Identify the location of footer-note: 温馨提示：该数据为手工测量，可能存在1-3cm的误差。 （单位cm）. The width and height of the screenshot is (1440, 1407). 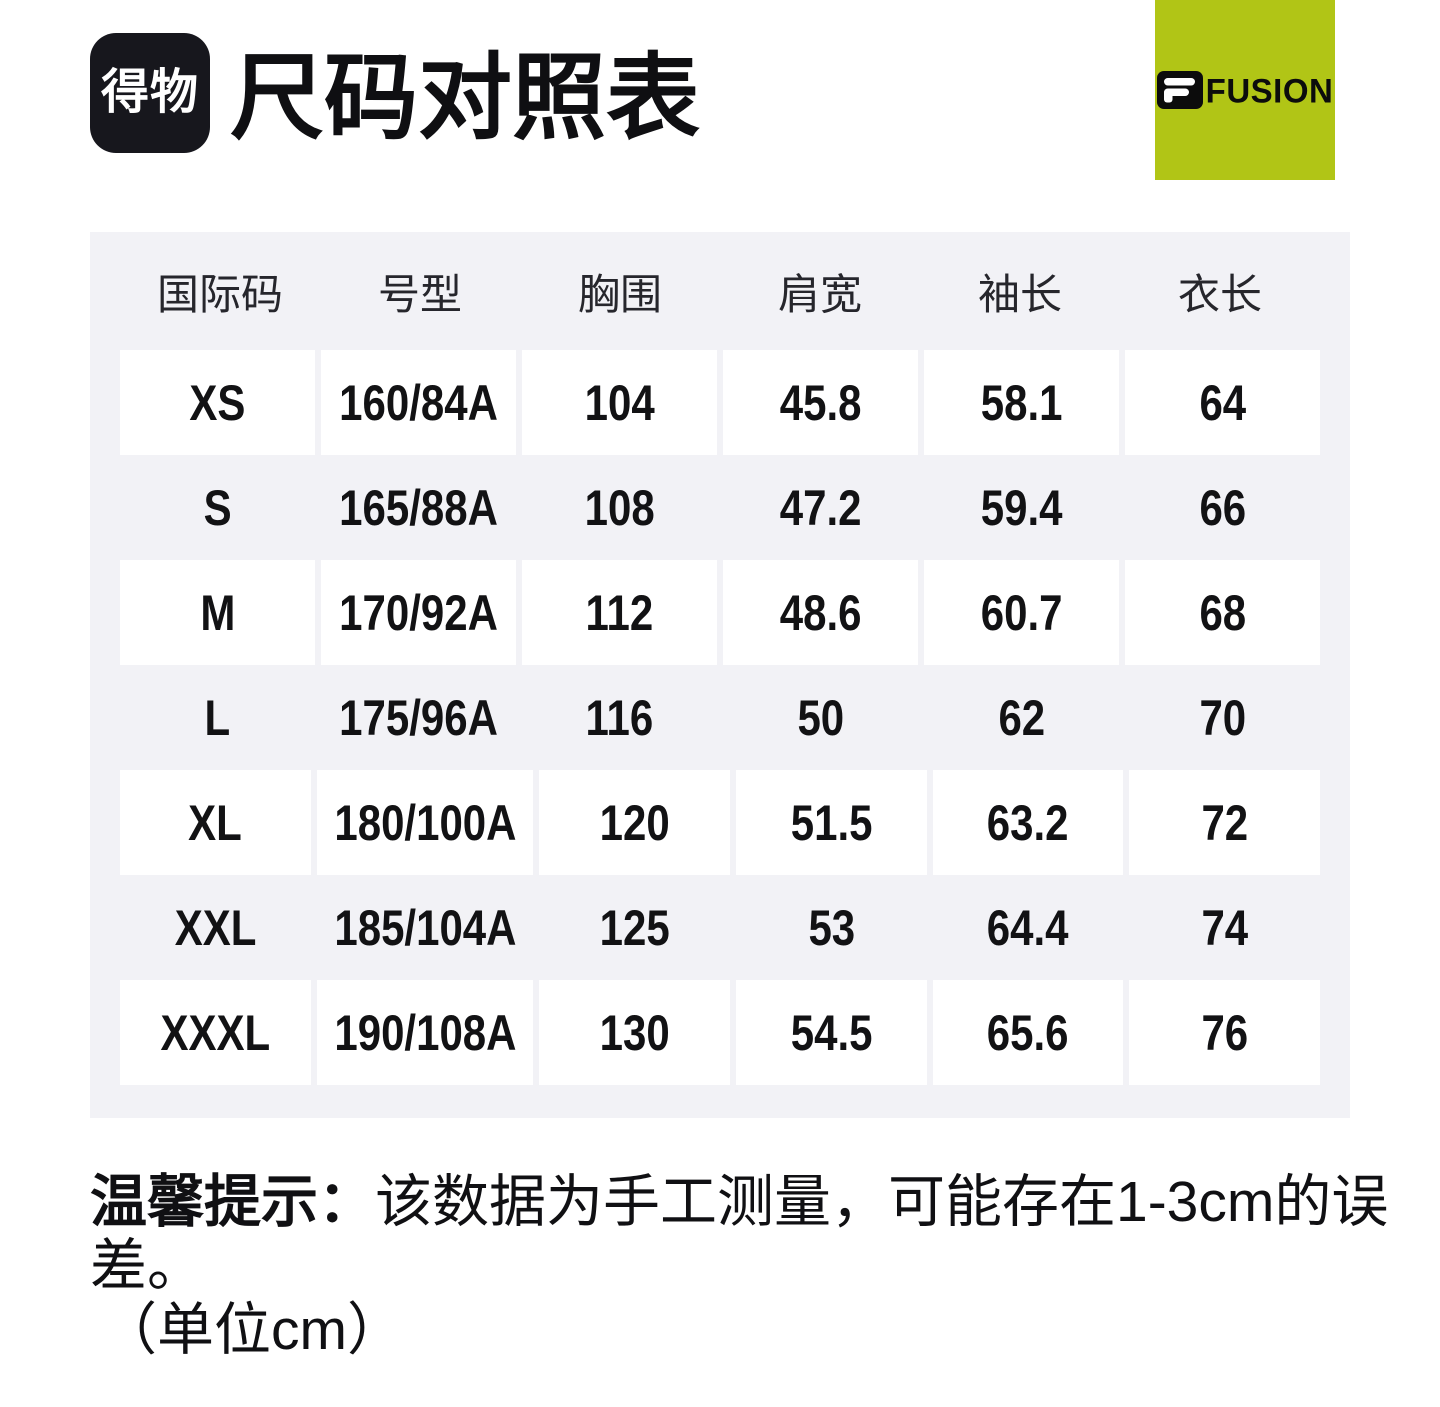
(765, 1266).